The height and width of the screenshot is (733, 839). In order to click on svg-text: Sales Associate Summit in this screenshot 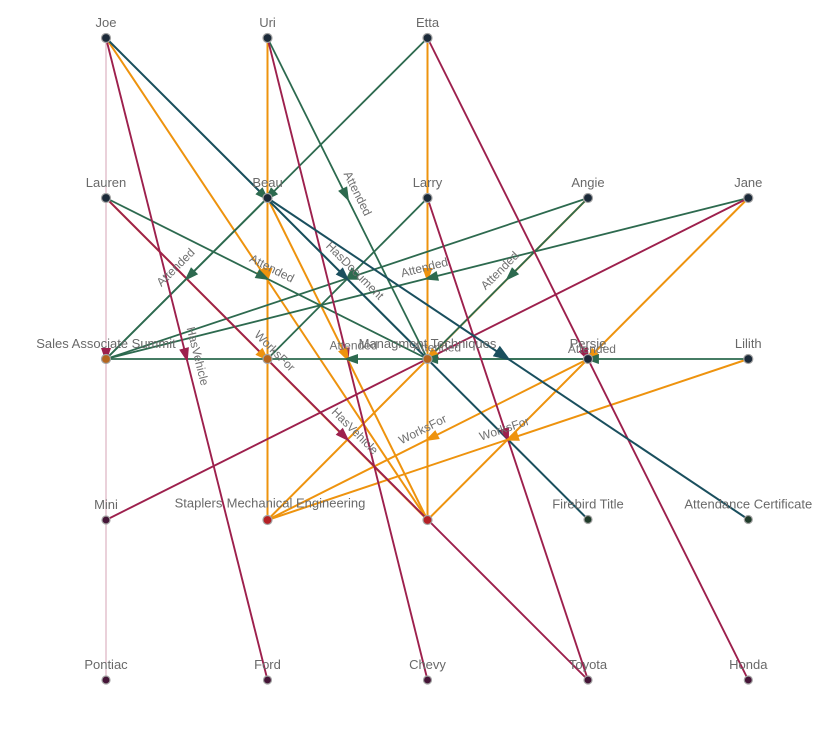, I will do `click(106, 343)`.